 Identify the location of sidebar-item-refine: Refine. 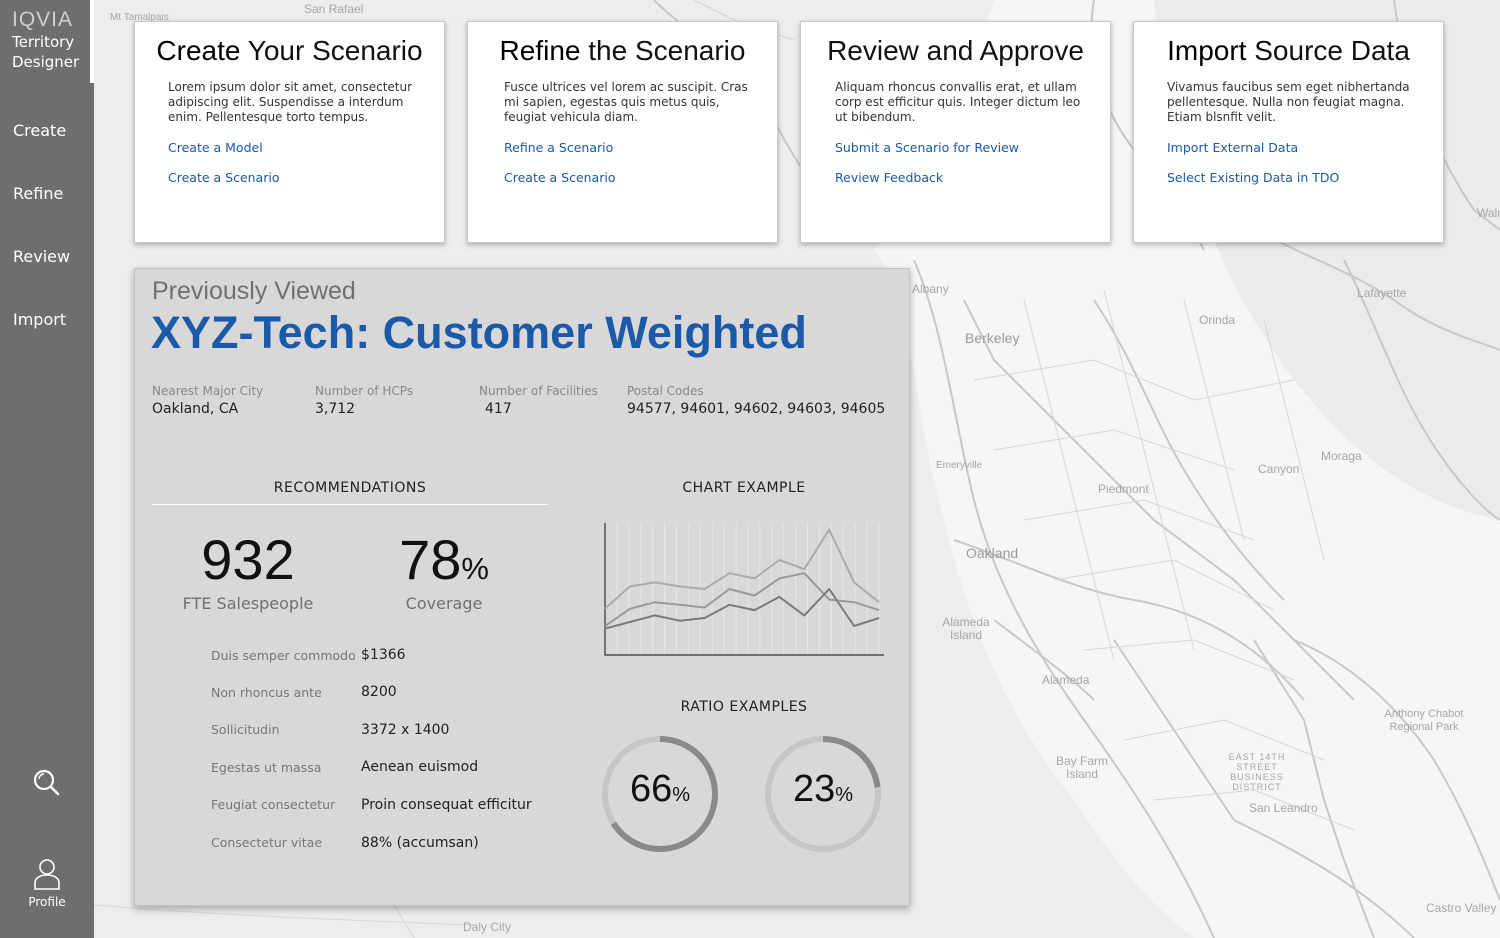
(38, 193).